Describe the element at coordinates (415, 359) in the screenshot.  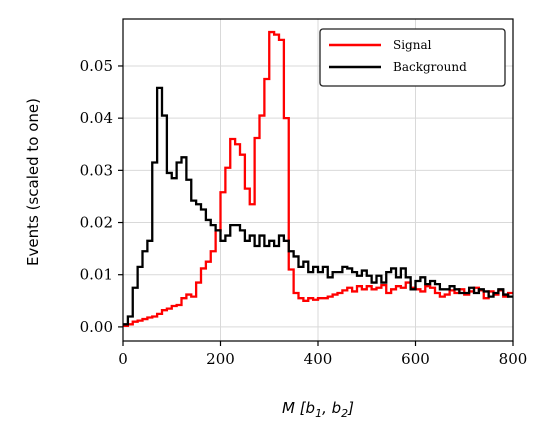
I see `x-tick-label: 600` at that location.